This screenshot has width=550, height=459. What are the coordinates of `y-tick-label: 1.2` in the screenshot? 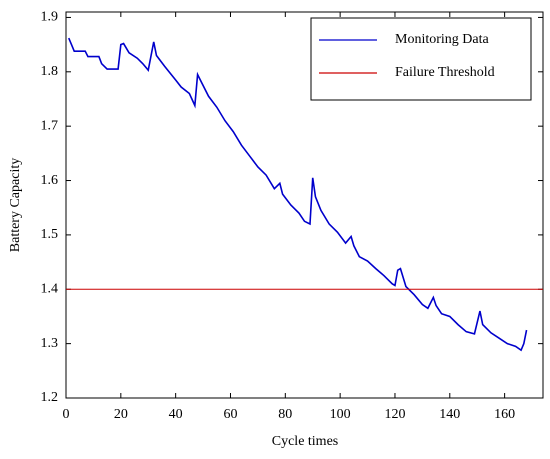 It's located at (50, 397).